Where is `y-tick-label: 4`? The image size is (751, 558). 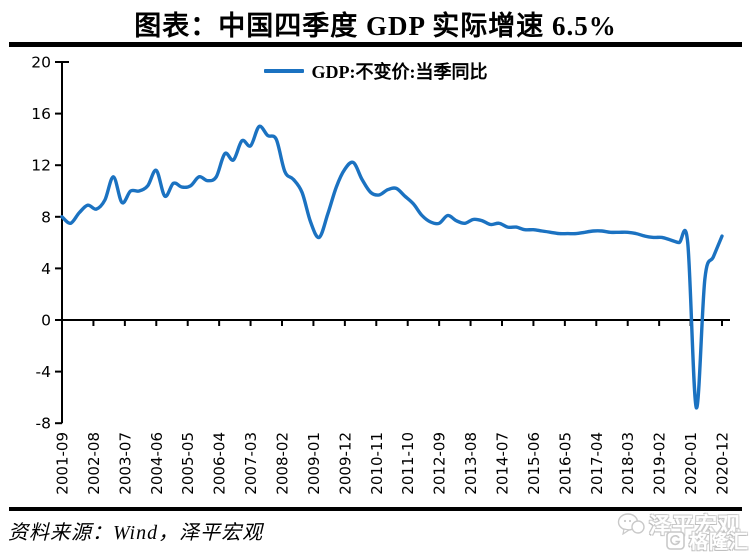
y-tick-label: 4 is located at coordinates (46, 269).